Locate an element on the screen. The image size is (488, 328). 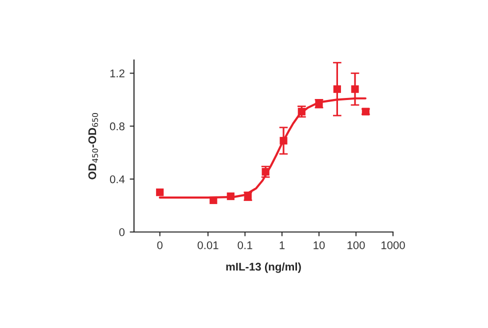
y-tick-label: 1.2 is located at coordinates (117, 74).